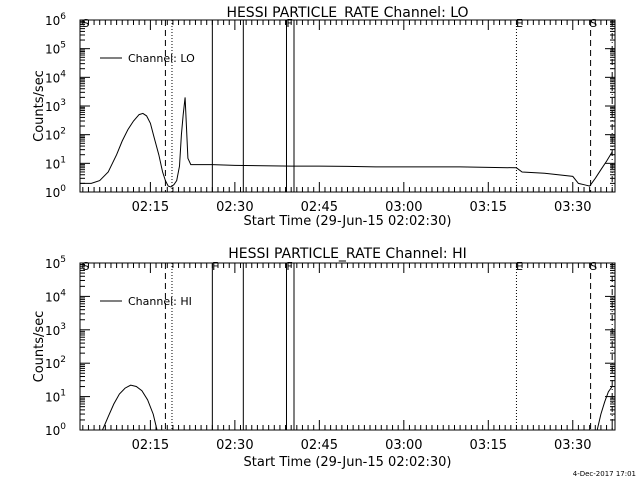 This screenshot has height=485, width=640. I want to click on series-group, so click(357, 407).